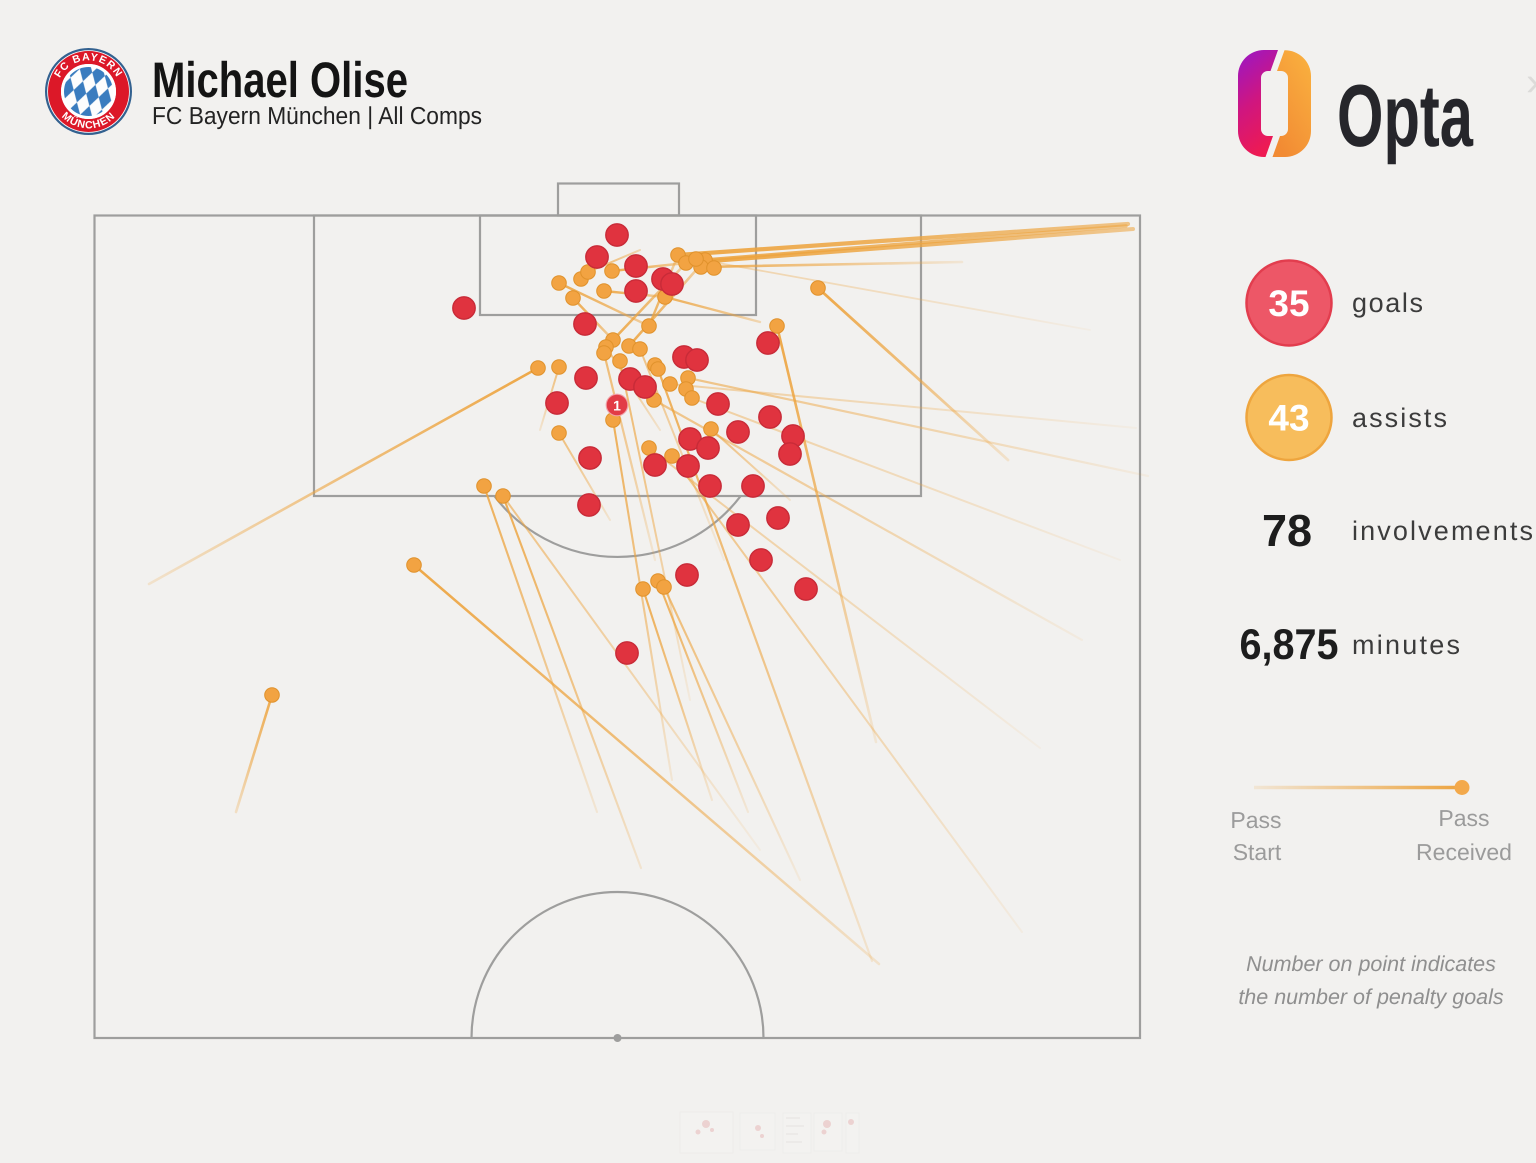 The height and width of the screenshot is (1163, 1536). What do you see at coordinates (1288, 418) in the screenshot?
I see `svg-text: 43` at bounding box center [1288, 418].